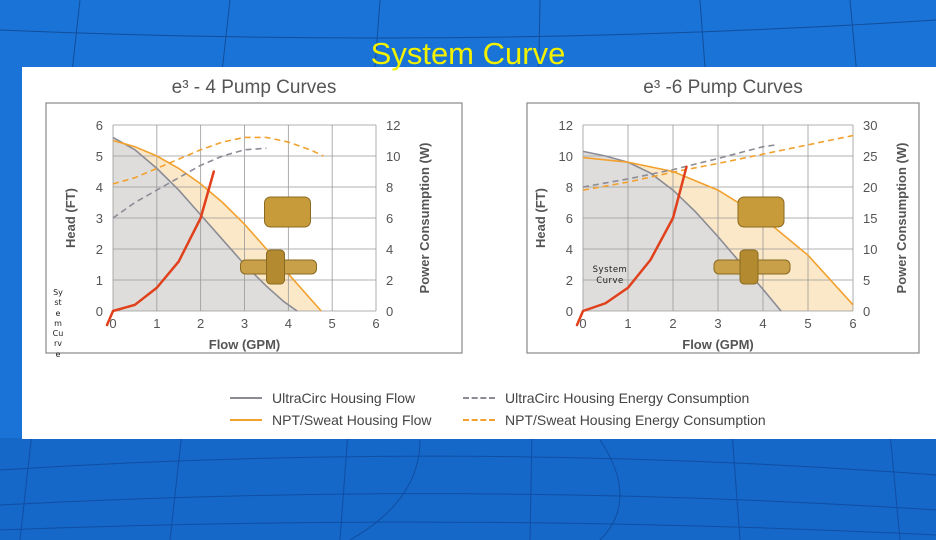  What do you see at coordinates (99, 156) in the screenshot?
I see `y-tick-label: 5` at bounding box center [99, 156].